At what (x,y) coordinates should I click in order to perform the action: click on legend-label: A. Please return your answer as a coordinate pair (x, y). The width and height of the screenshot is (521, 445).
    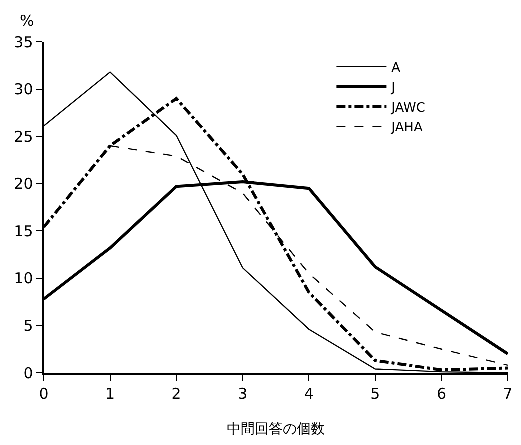
    Looking at the image, I should click on (396, 68).